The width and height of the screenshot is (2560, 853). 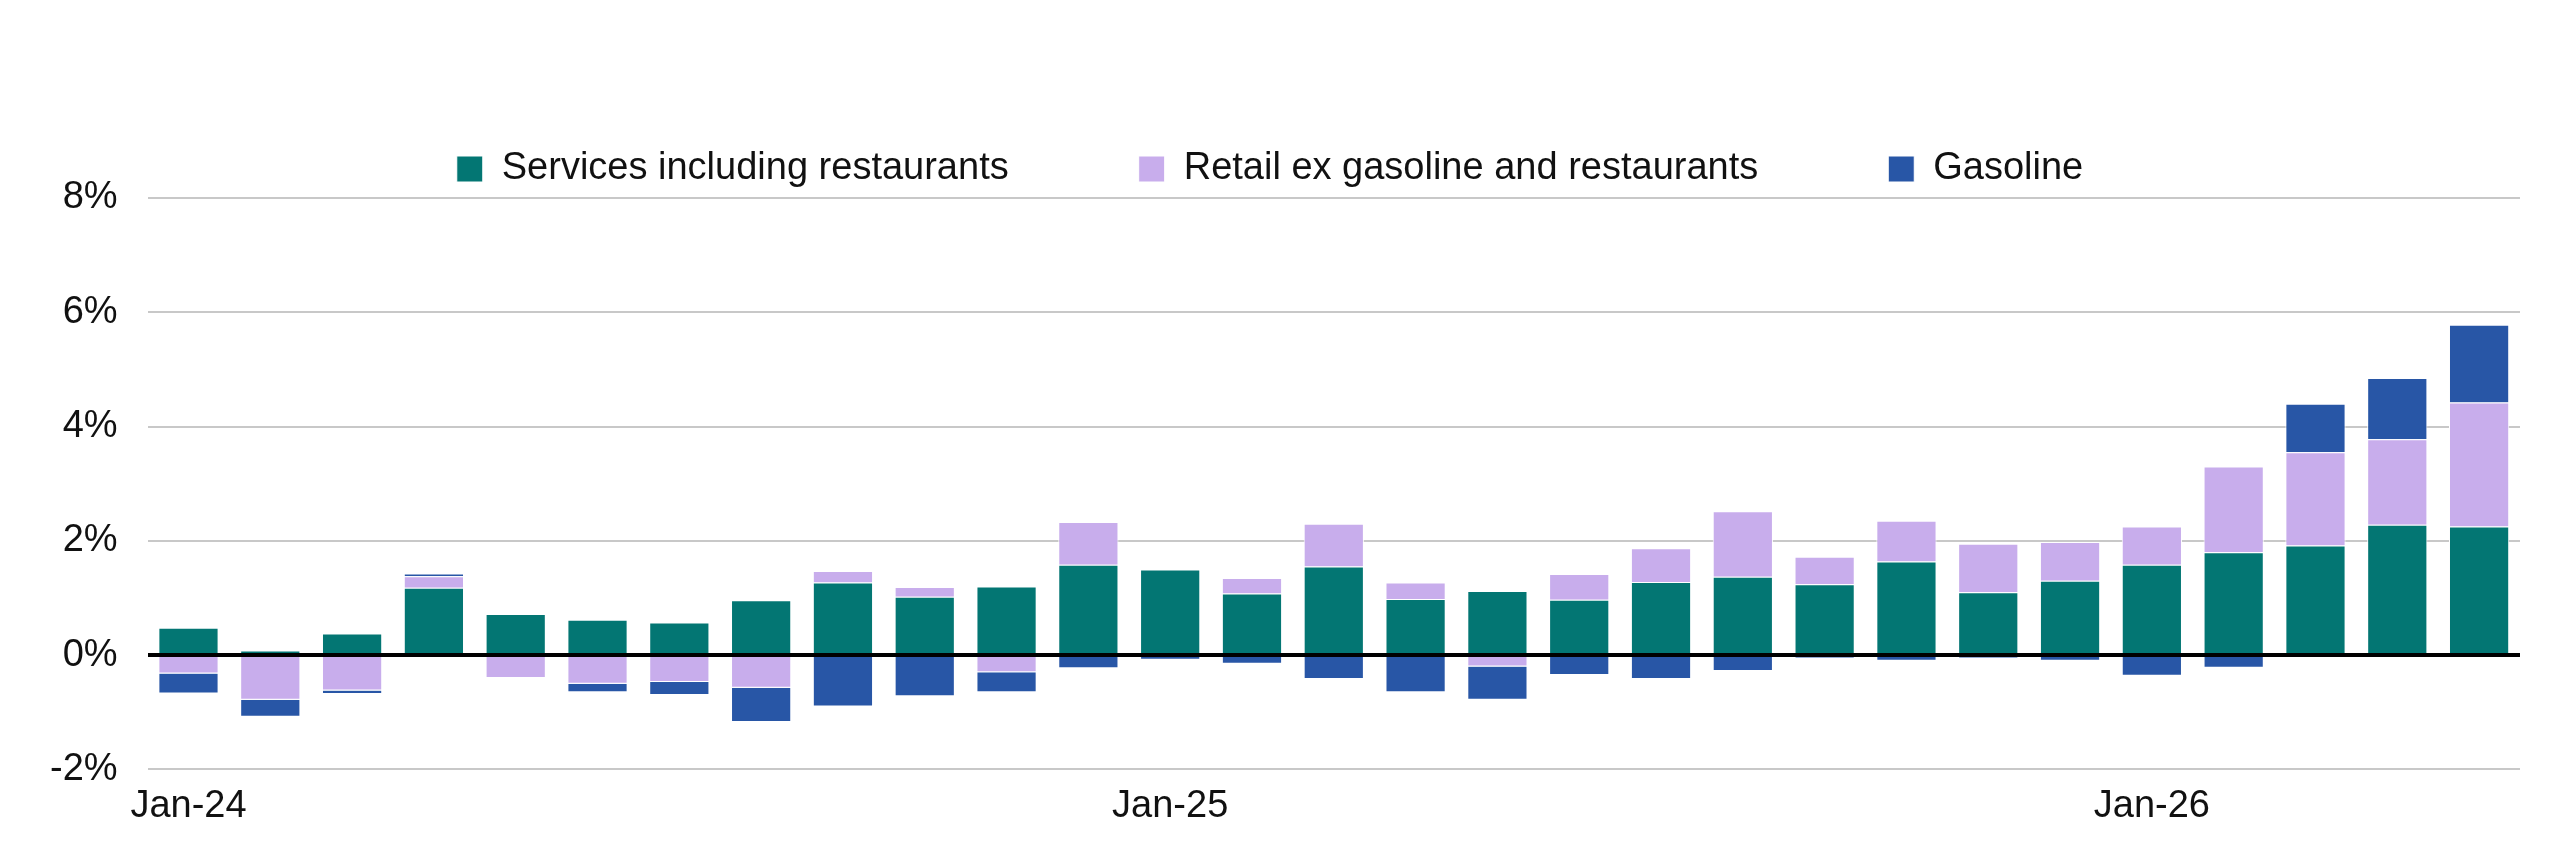 What do you see at coordinates (90, 652) in the screenshot?
I see `y-tick-label: 0%` at bounding box center [90, 652].